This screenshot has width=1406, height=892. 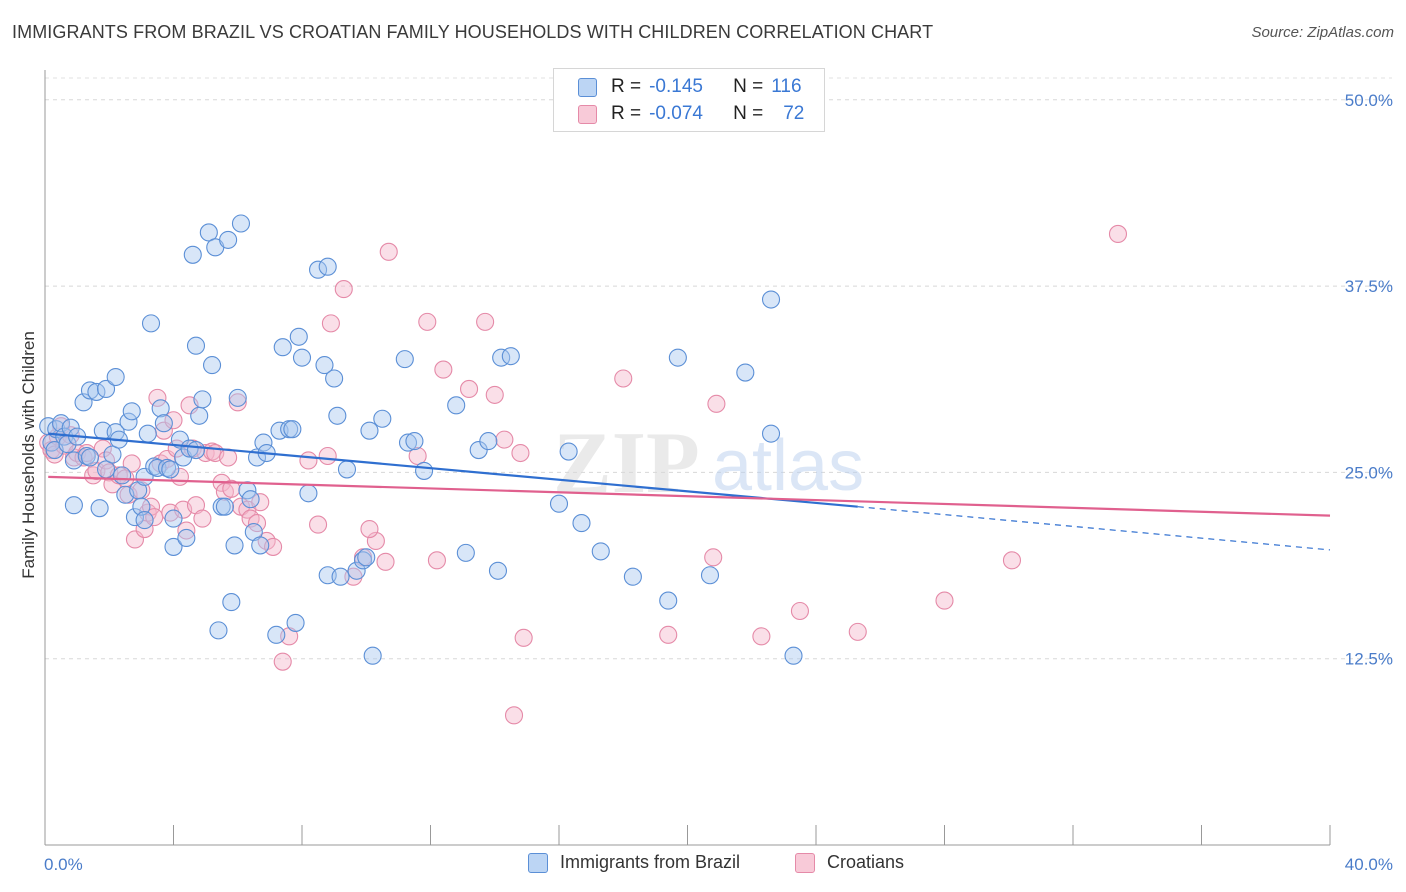 I want to click on trend-line-brazil, so click(x=453, y=470).